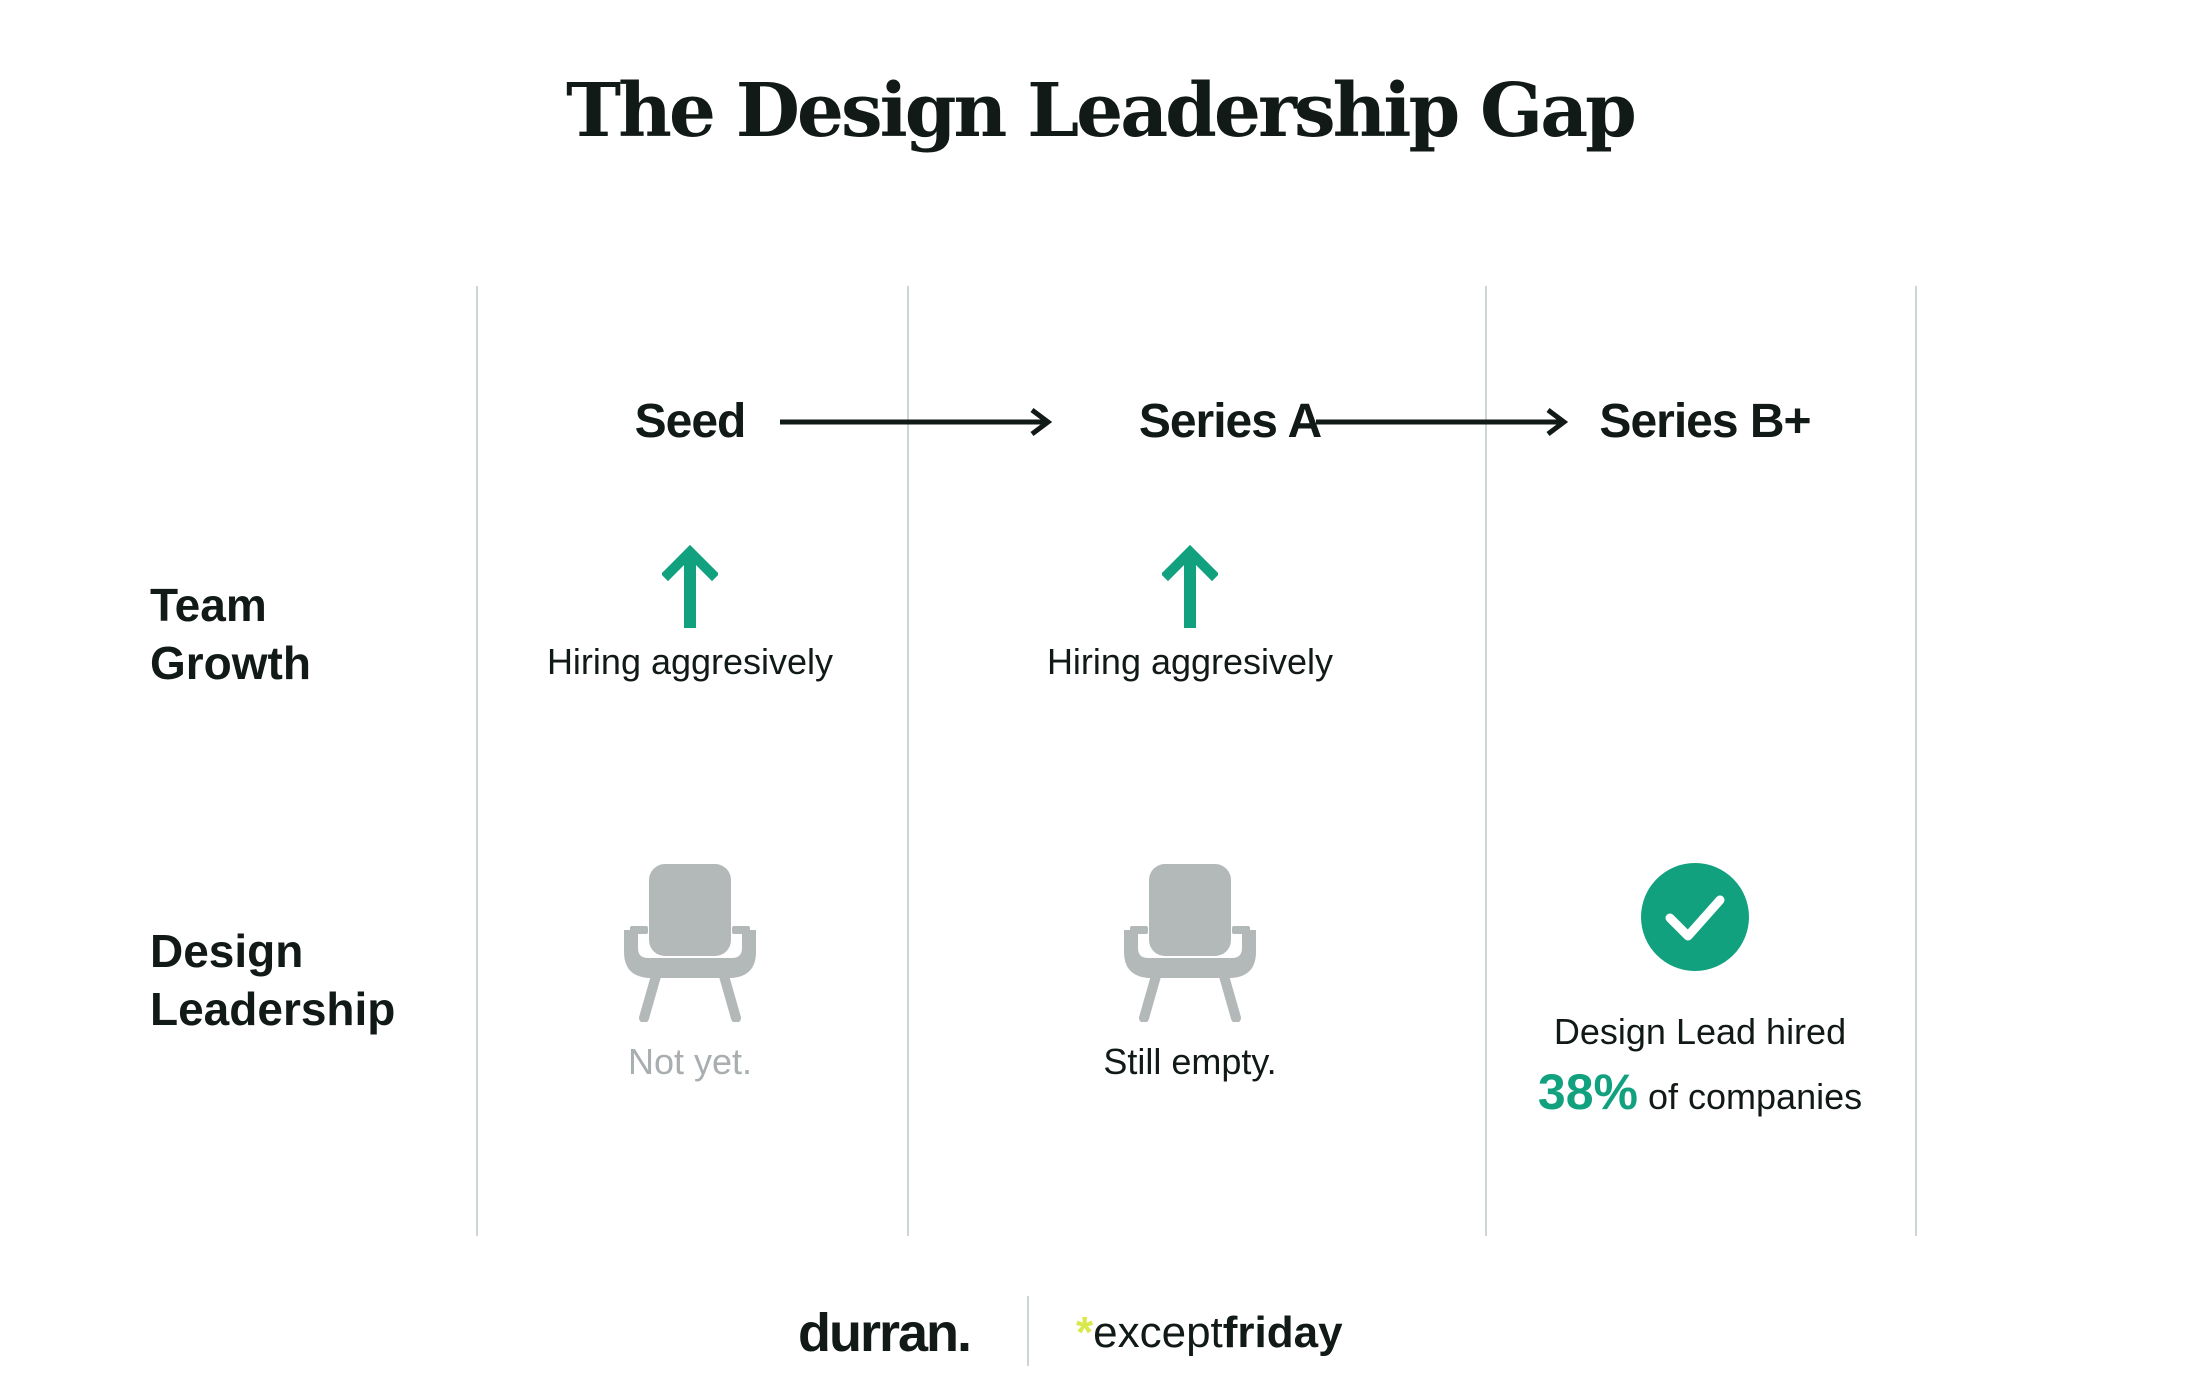 This screenshot has width=2200, height=1400. What do you see at coordinates (1085, 1332) in the screenshot?
I see `logo-star: *` at bounding box center [1085, 1332].